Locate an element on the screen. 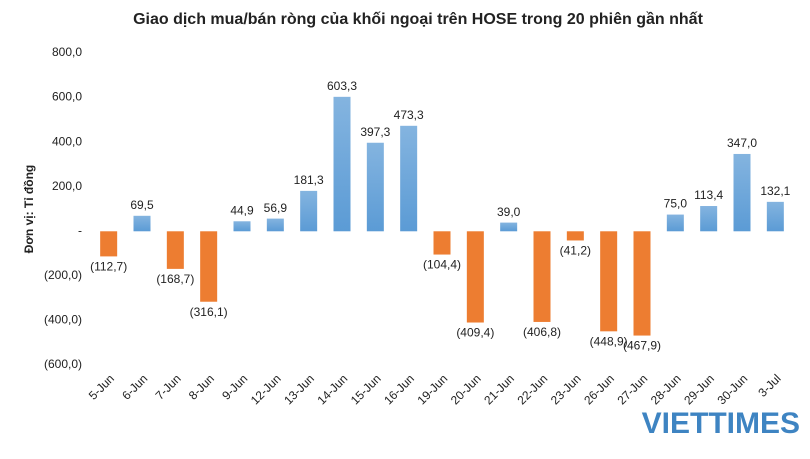  x-tick-label: 26-Jun is located at coordinates (599, 389).